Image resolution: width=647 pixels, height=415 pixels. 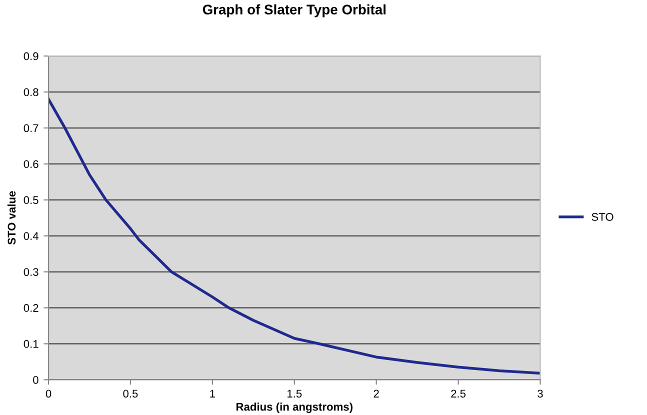 What do you see at coordinates (212, 394) in the screenshot?
I see `x-tick-label: 1` at bounding box center [212, 394].